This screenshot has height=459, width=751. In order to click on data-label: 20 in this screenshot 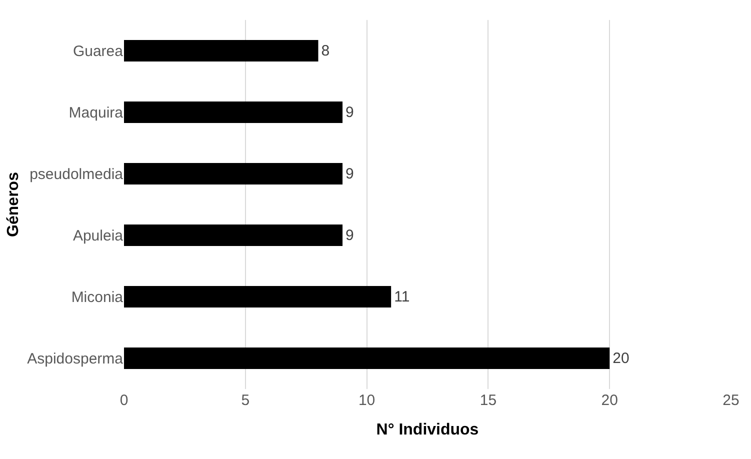, I will do `click(621, 358)`.